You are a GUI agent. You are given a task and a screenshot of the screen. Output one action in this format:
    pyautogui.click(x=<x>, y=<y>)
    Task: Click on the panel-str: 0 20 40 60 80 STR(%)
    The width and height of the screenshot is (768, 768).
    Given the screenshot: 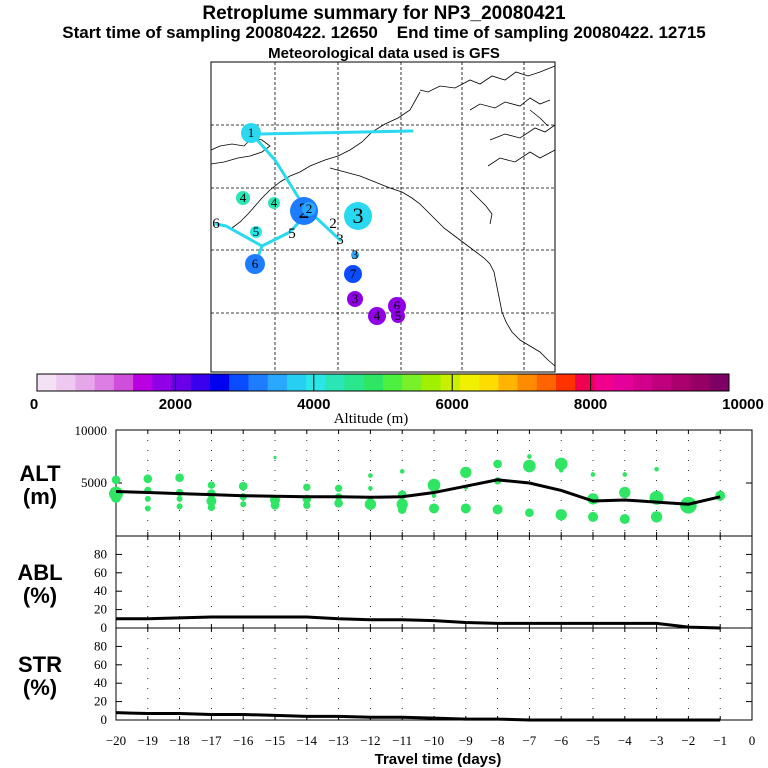 What is the action you would take?
    pyautogui.click(x=385, y=677)
    